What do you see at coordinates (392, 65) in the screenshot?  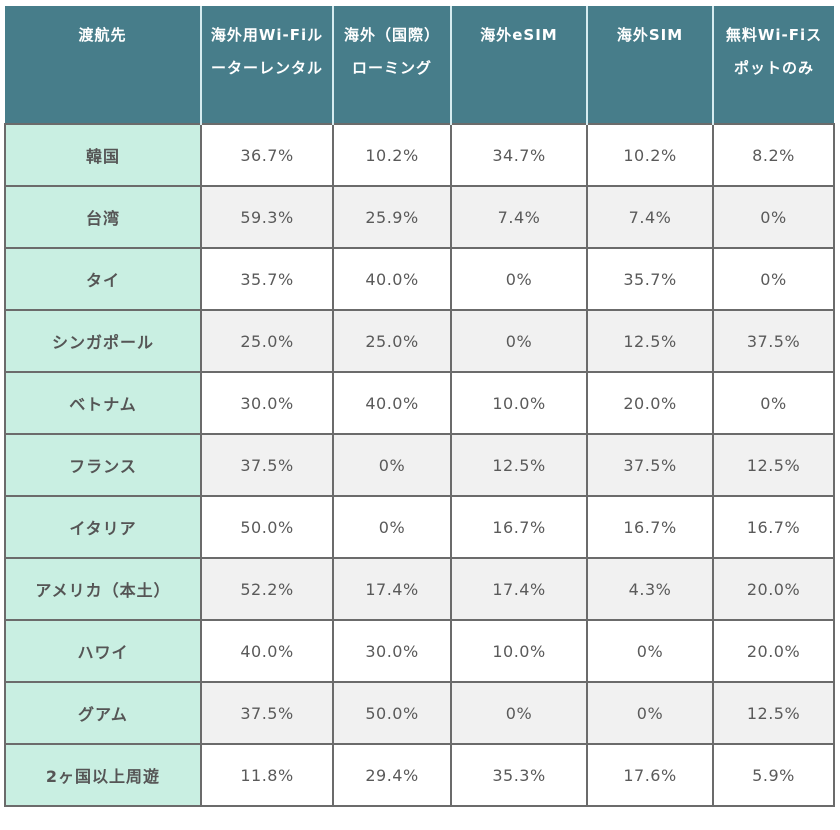 I see `header-international-roaming: 海外（国際）ローミング` at bounding box center [392, 65].